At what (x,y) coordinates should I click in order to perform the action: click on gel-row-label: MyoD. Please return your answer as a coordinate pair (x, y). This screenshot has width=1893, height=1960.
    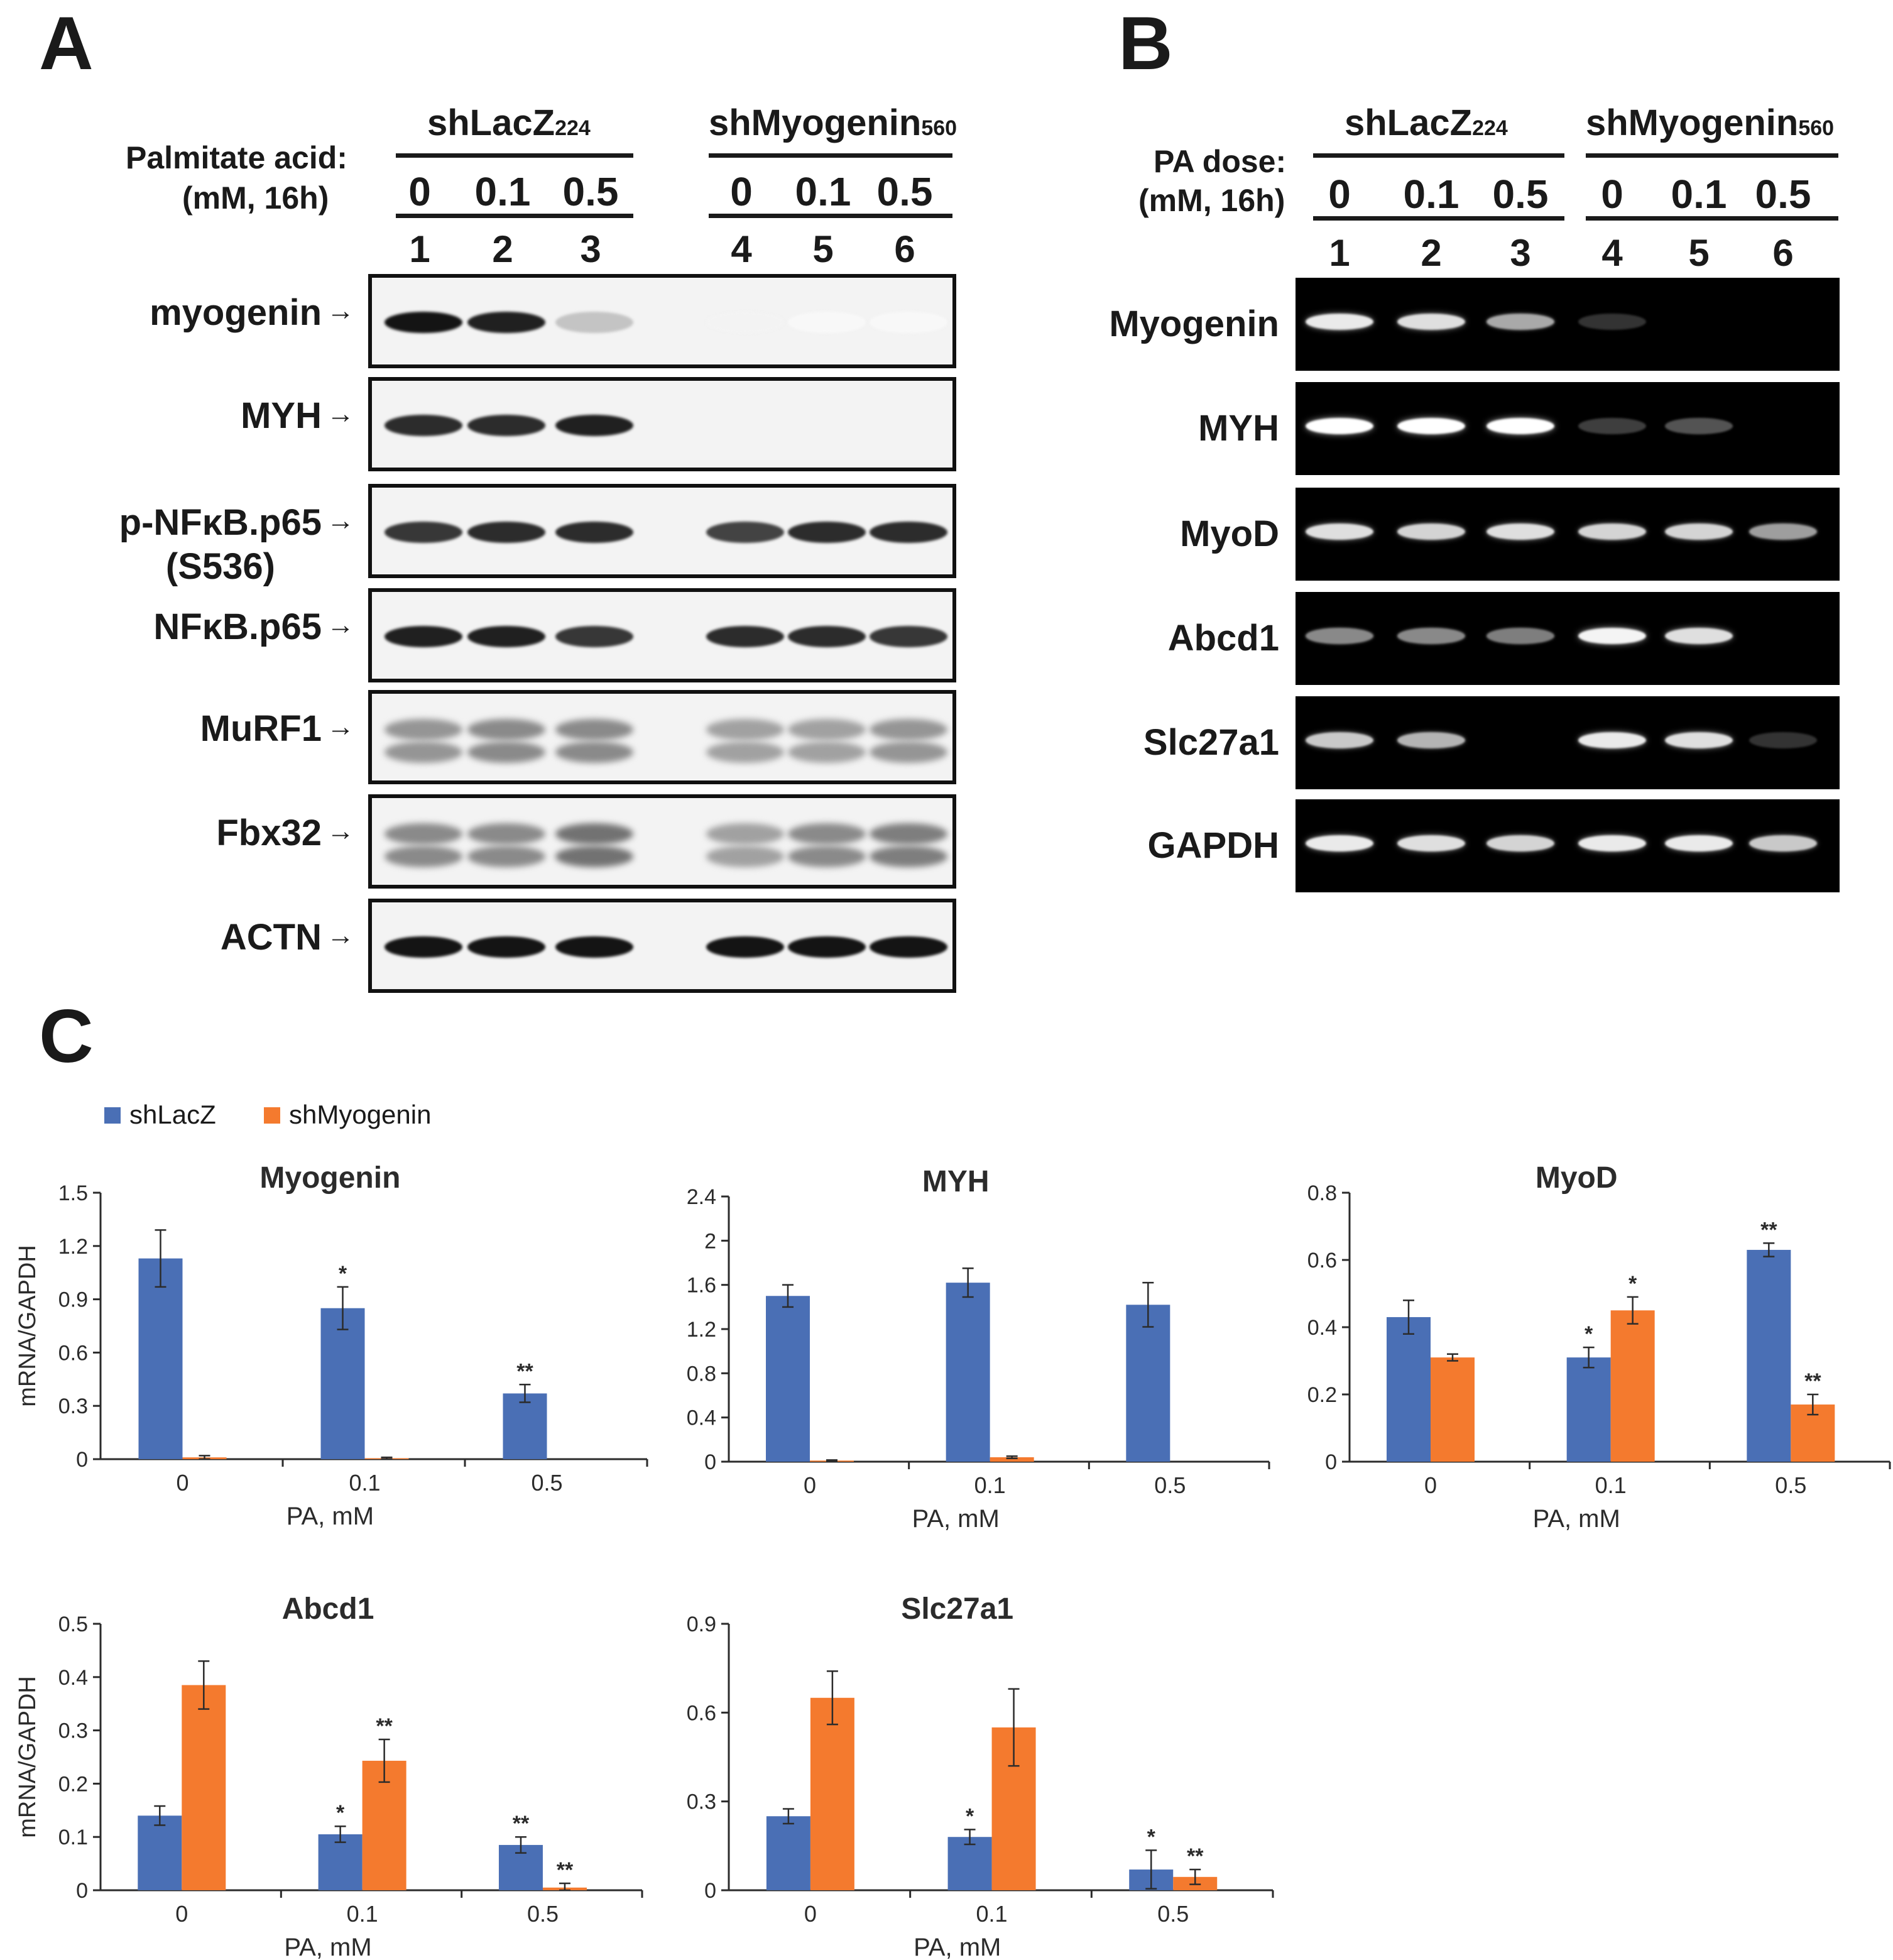
    Looking at the image, I should click on (1229, 533).